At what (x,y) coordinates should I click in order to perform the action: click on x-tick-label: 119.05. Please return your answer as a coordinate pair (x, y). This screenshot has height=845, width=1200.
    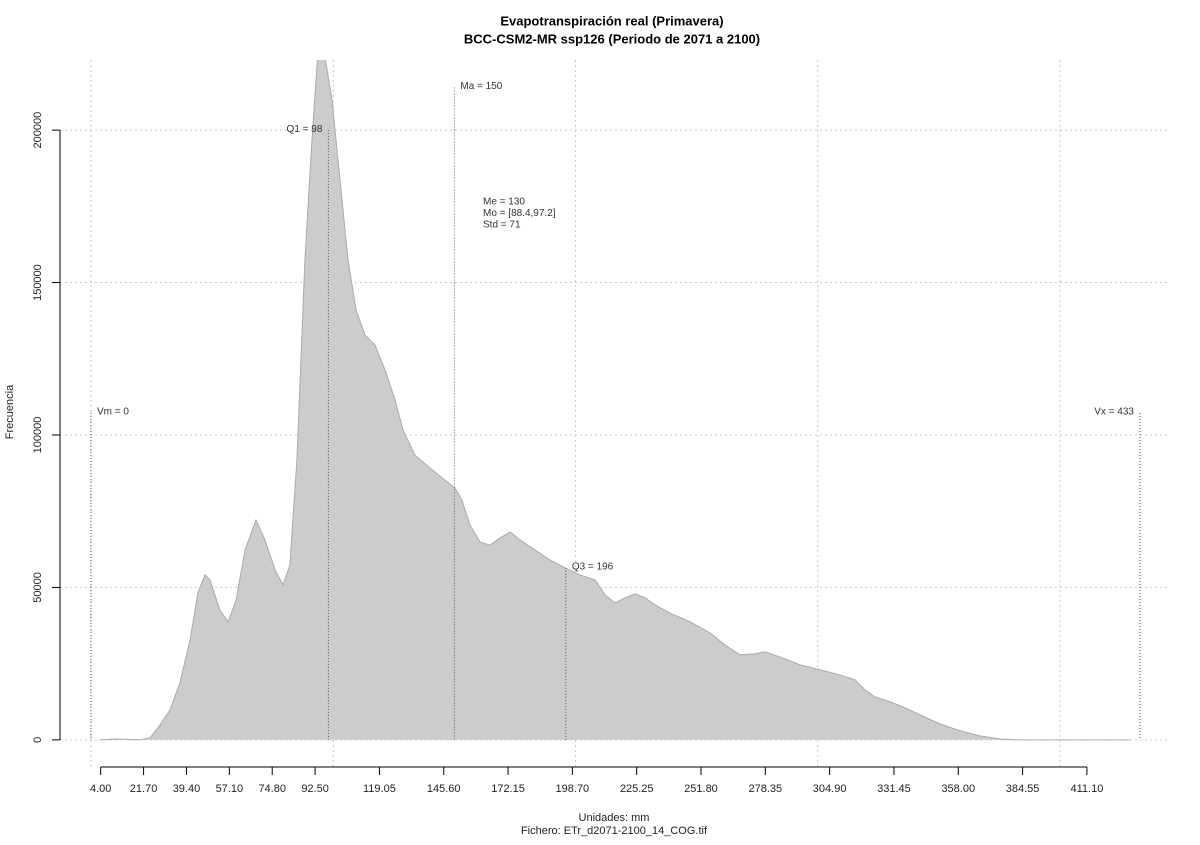
    Looking at the image, I should click on (379, 789).